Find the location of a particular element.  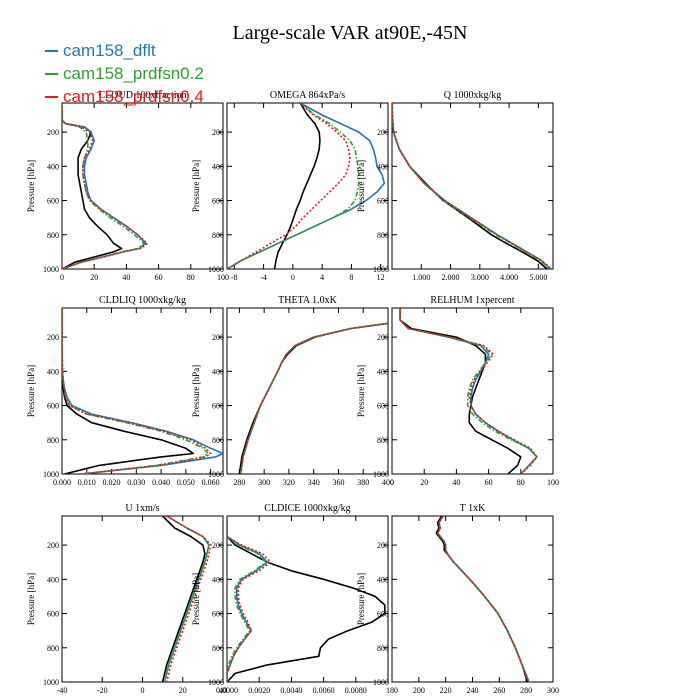

x-tick-label: 340 is located at coordinates (314, 482).